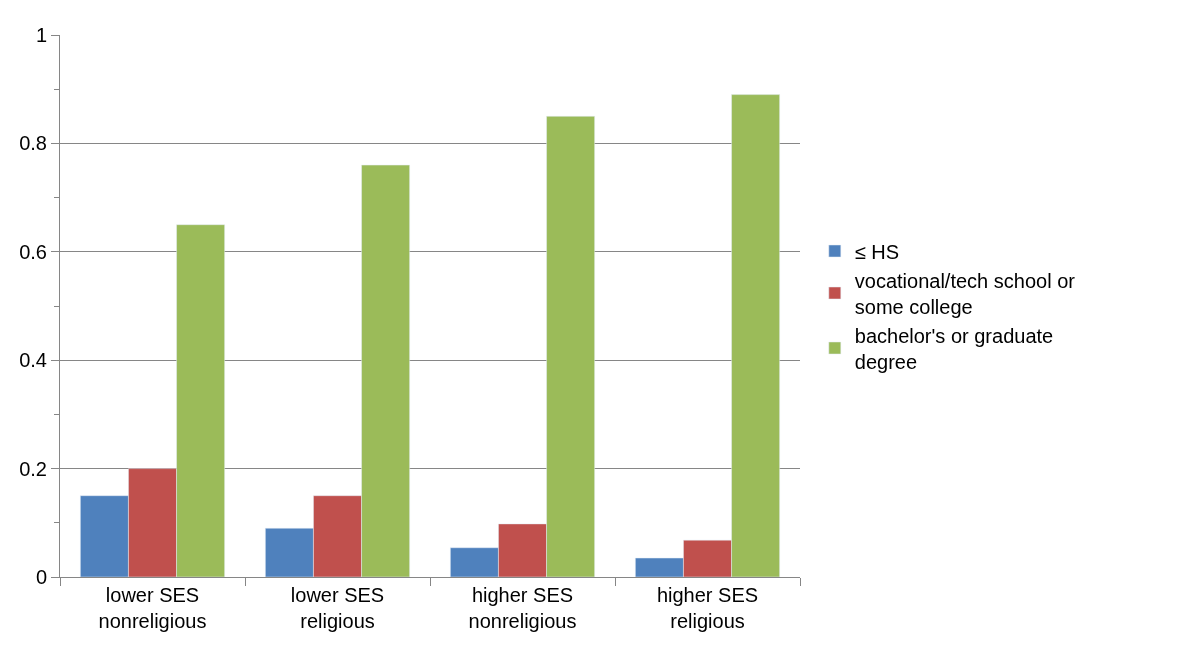  What do you see at coordinates (337, 608) in the screenshot?
I see `x-tick-label: lower SES religious` at bounding box center [337, 608].